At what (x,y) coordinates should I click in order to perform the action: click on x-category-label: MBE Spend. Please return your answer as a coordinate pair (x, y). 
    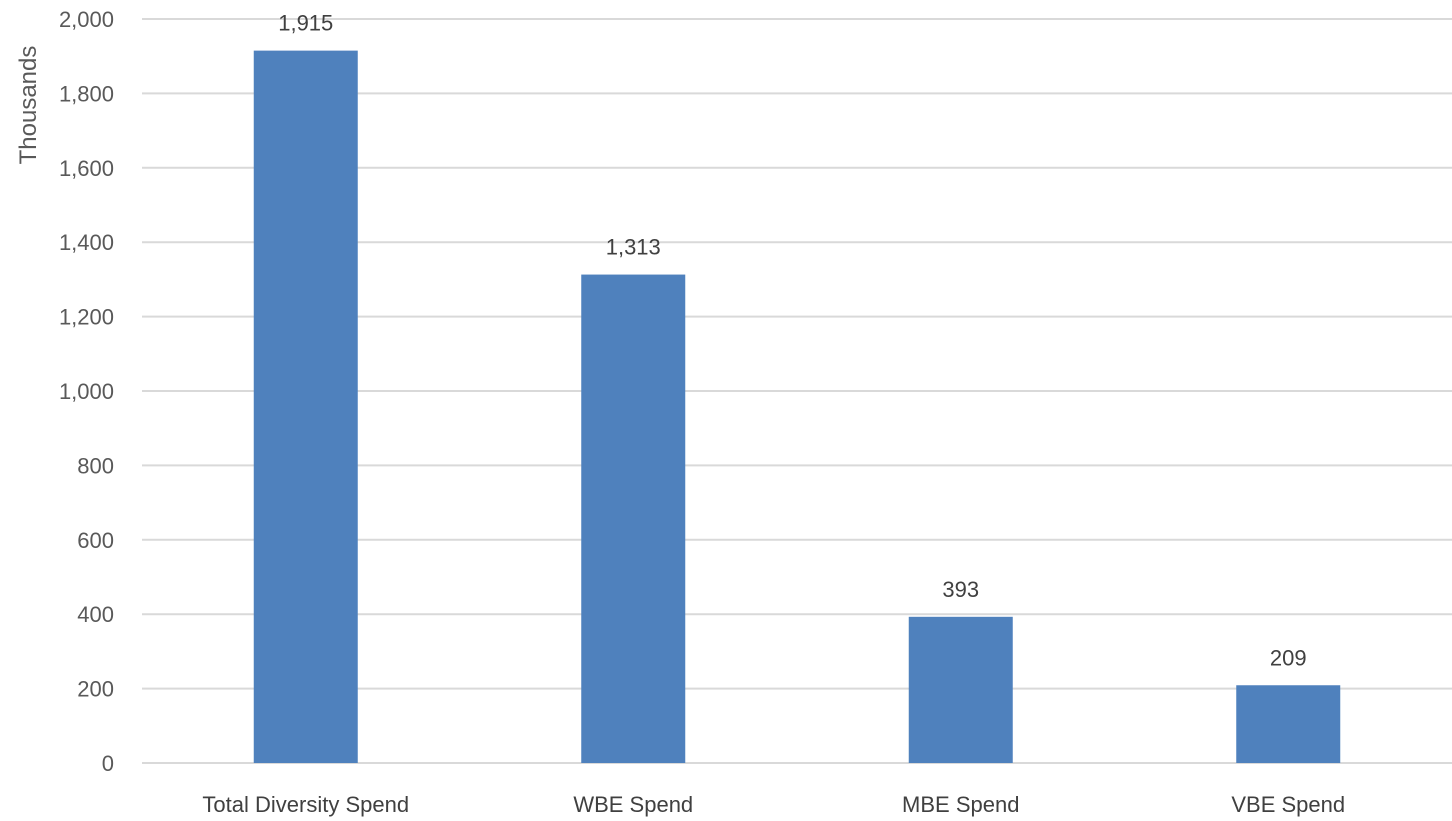
    Looking at the image, I should click on (960, 804).